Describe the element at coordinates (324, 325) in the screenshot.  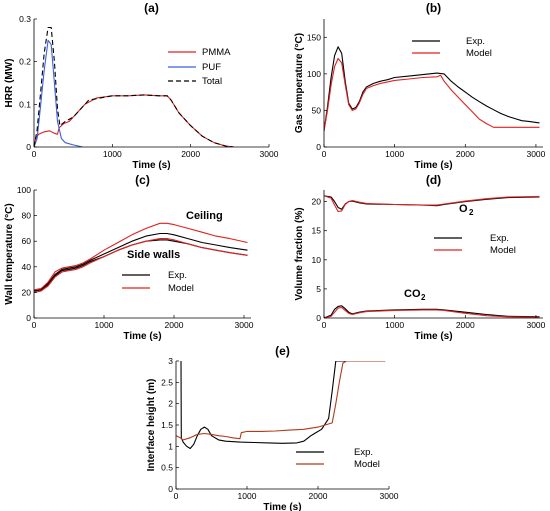
I see `x-tick-label-d-0: 0` at that location.